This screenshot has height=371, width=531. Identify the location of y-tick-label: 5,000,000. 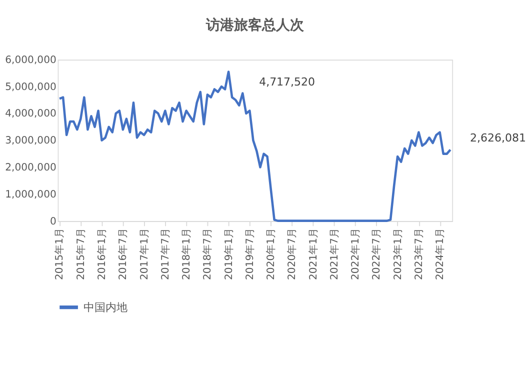
(30, 87).